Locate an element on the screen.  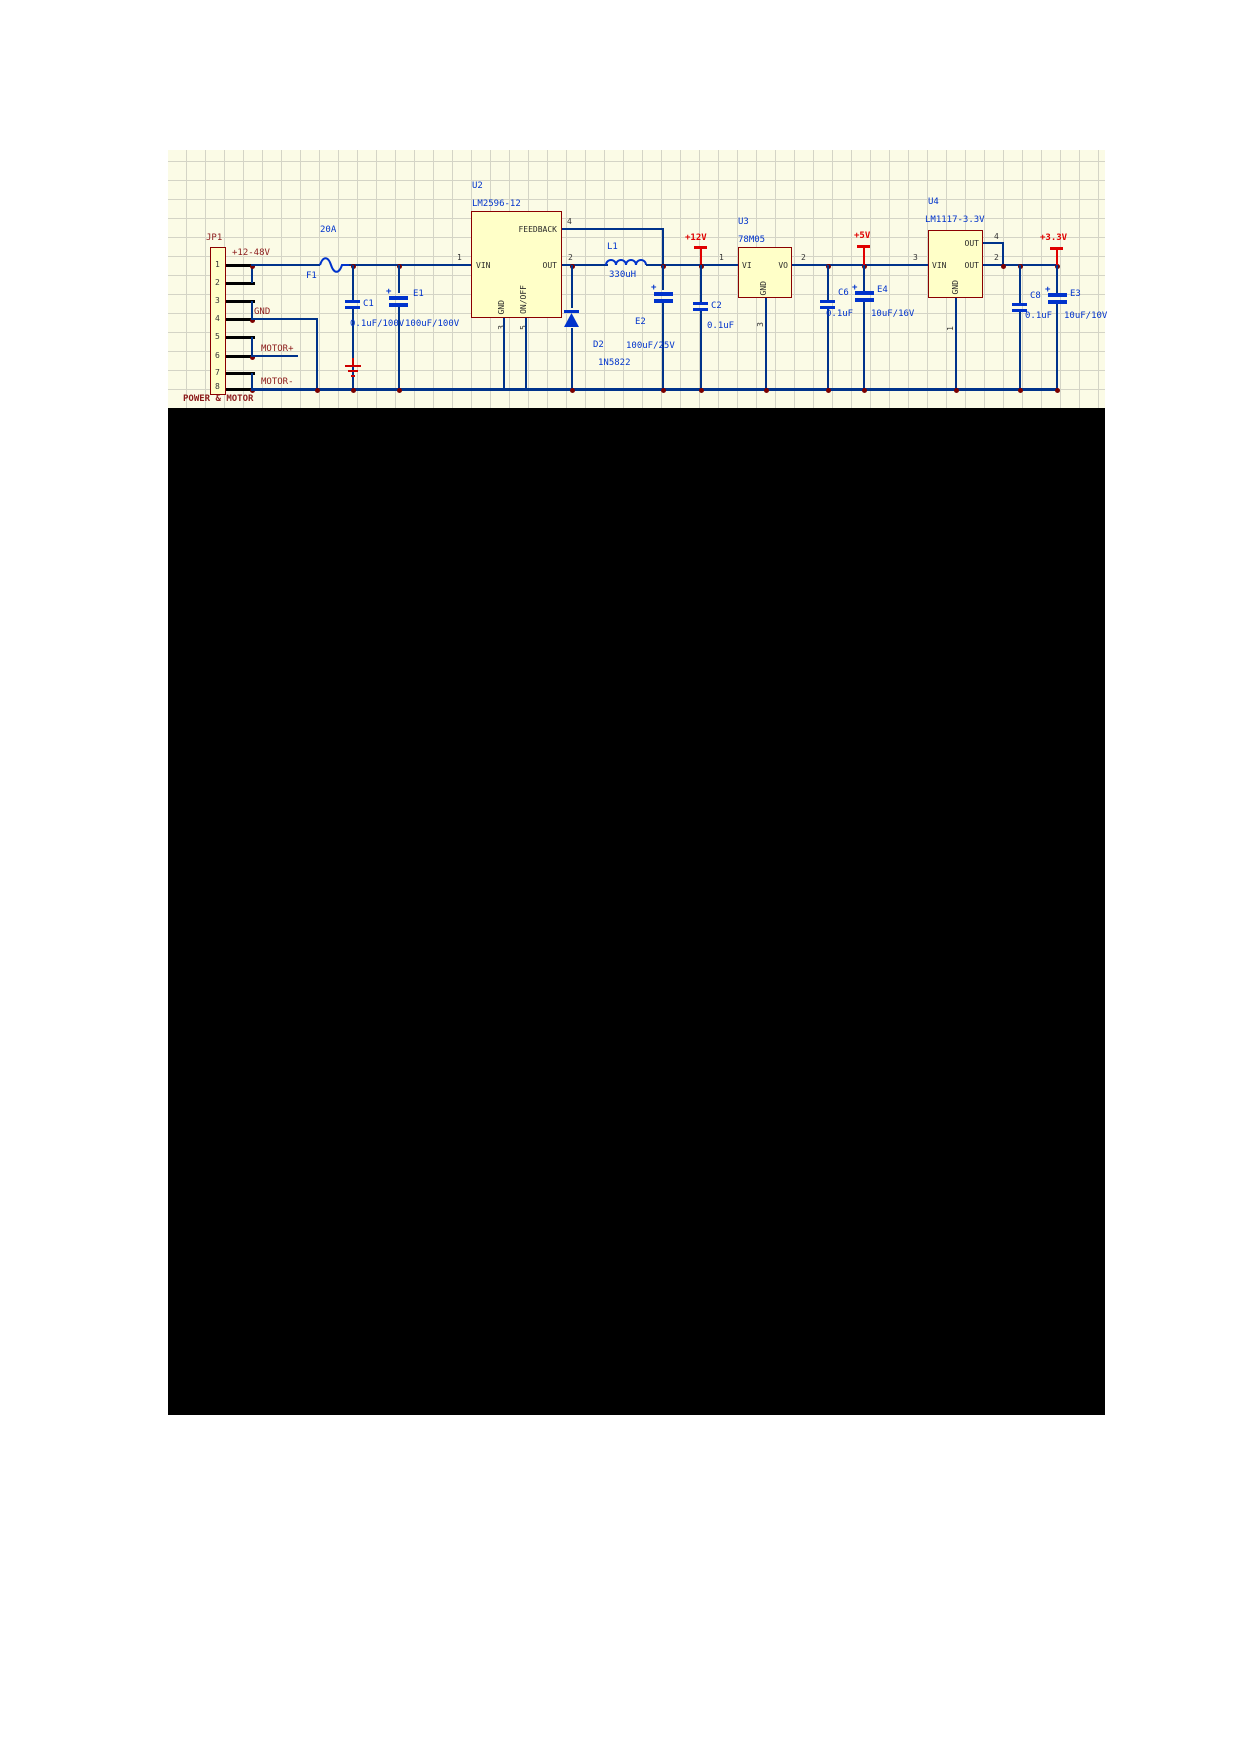
power-label-5v: +5V is located at coordinates (862, 236).